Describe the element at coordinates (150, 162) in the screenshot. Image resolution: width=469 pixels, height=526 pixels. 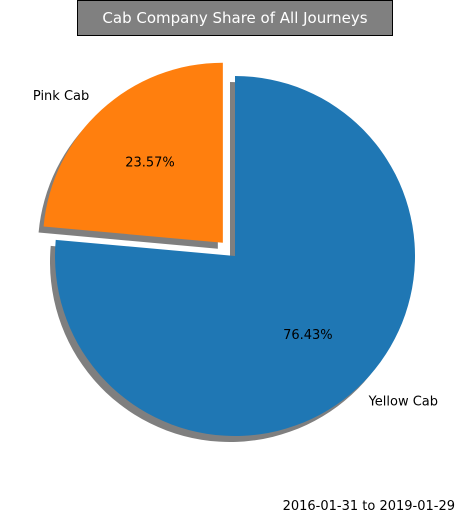
I see `pct-label-pink-cab: 23.57%` at that location.